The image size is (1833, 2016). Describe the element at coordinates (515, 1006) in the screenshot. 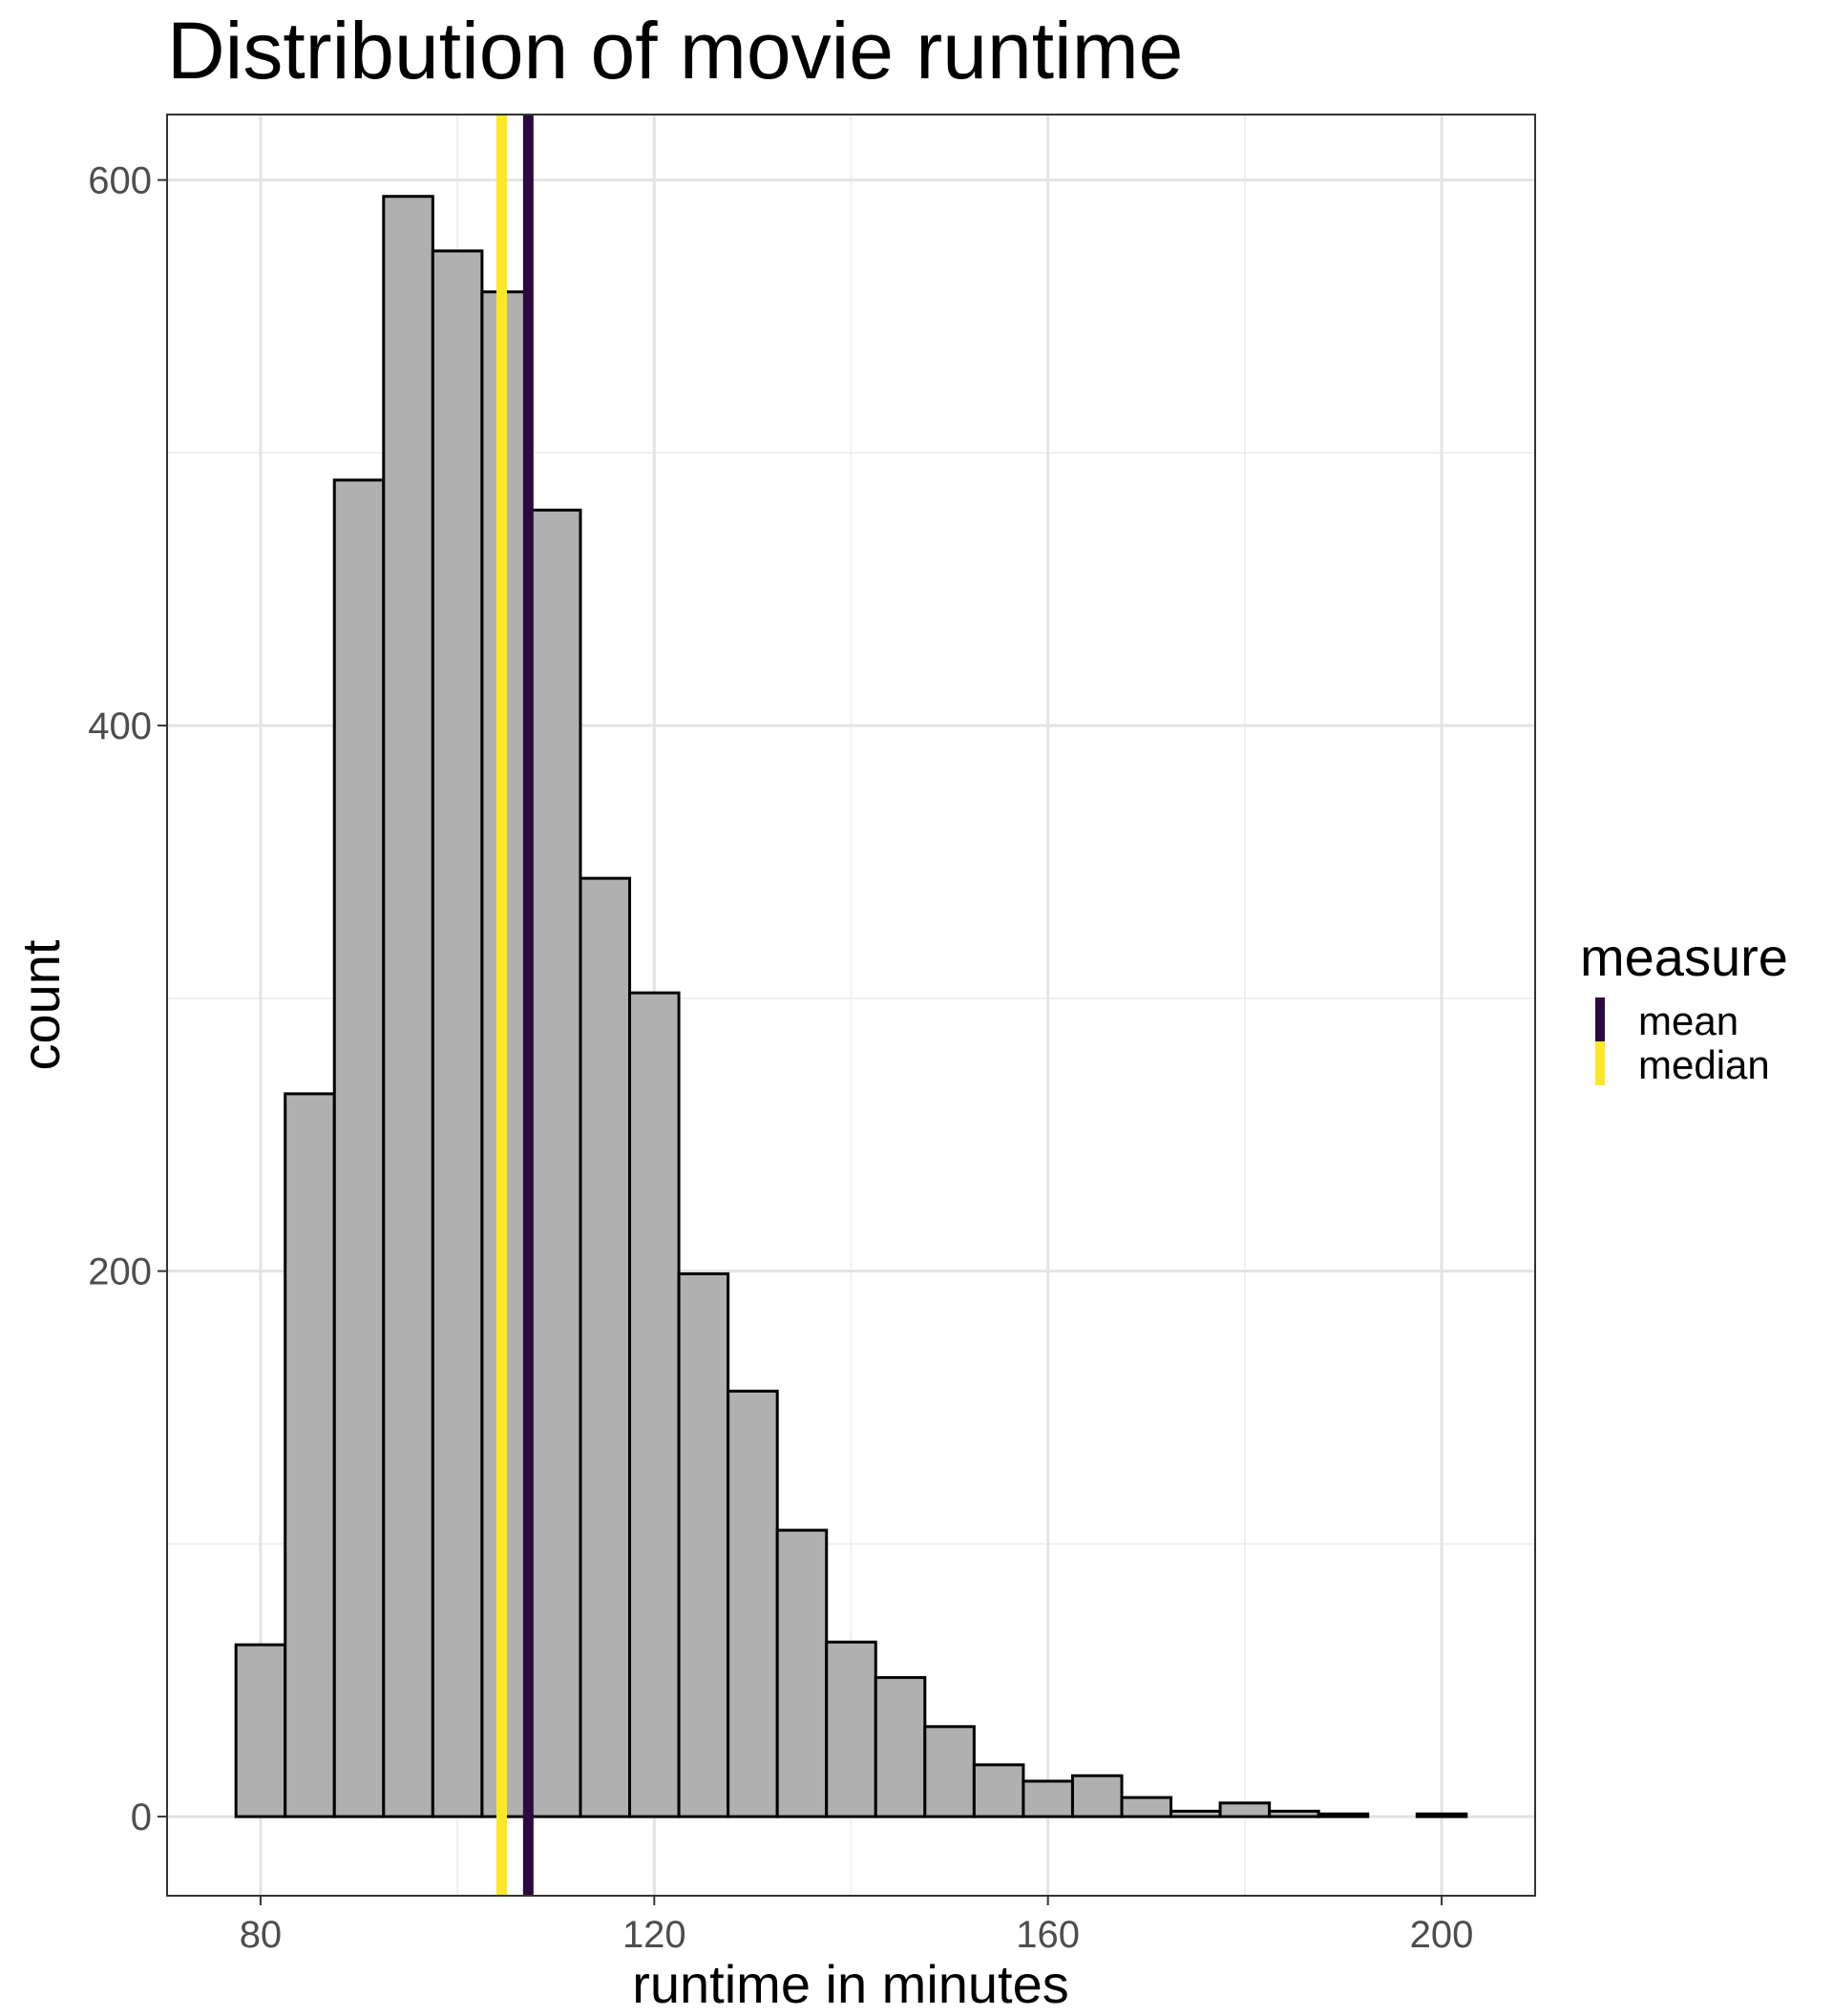

I see `reference-lines` at that location.